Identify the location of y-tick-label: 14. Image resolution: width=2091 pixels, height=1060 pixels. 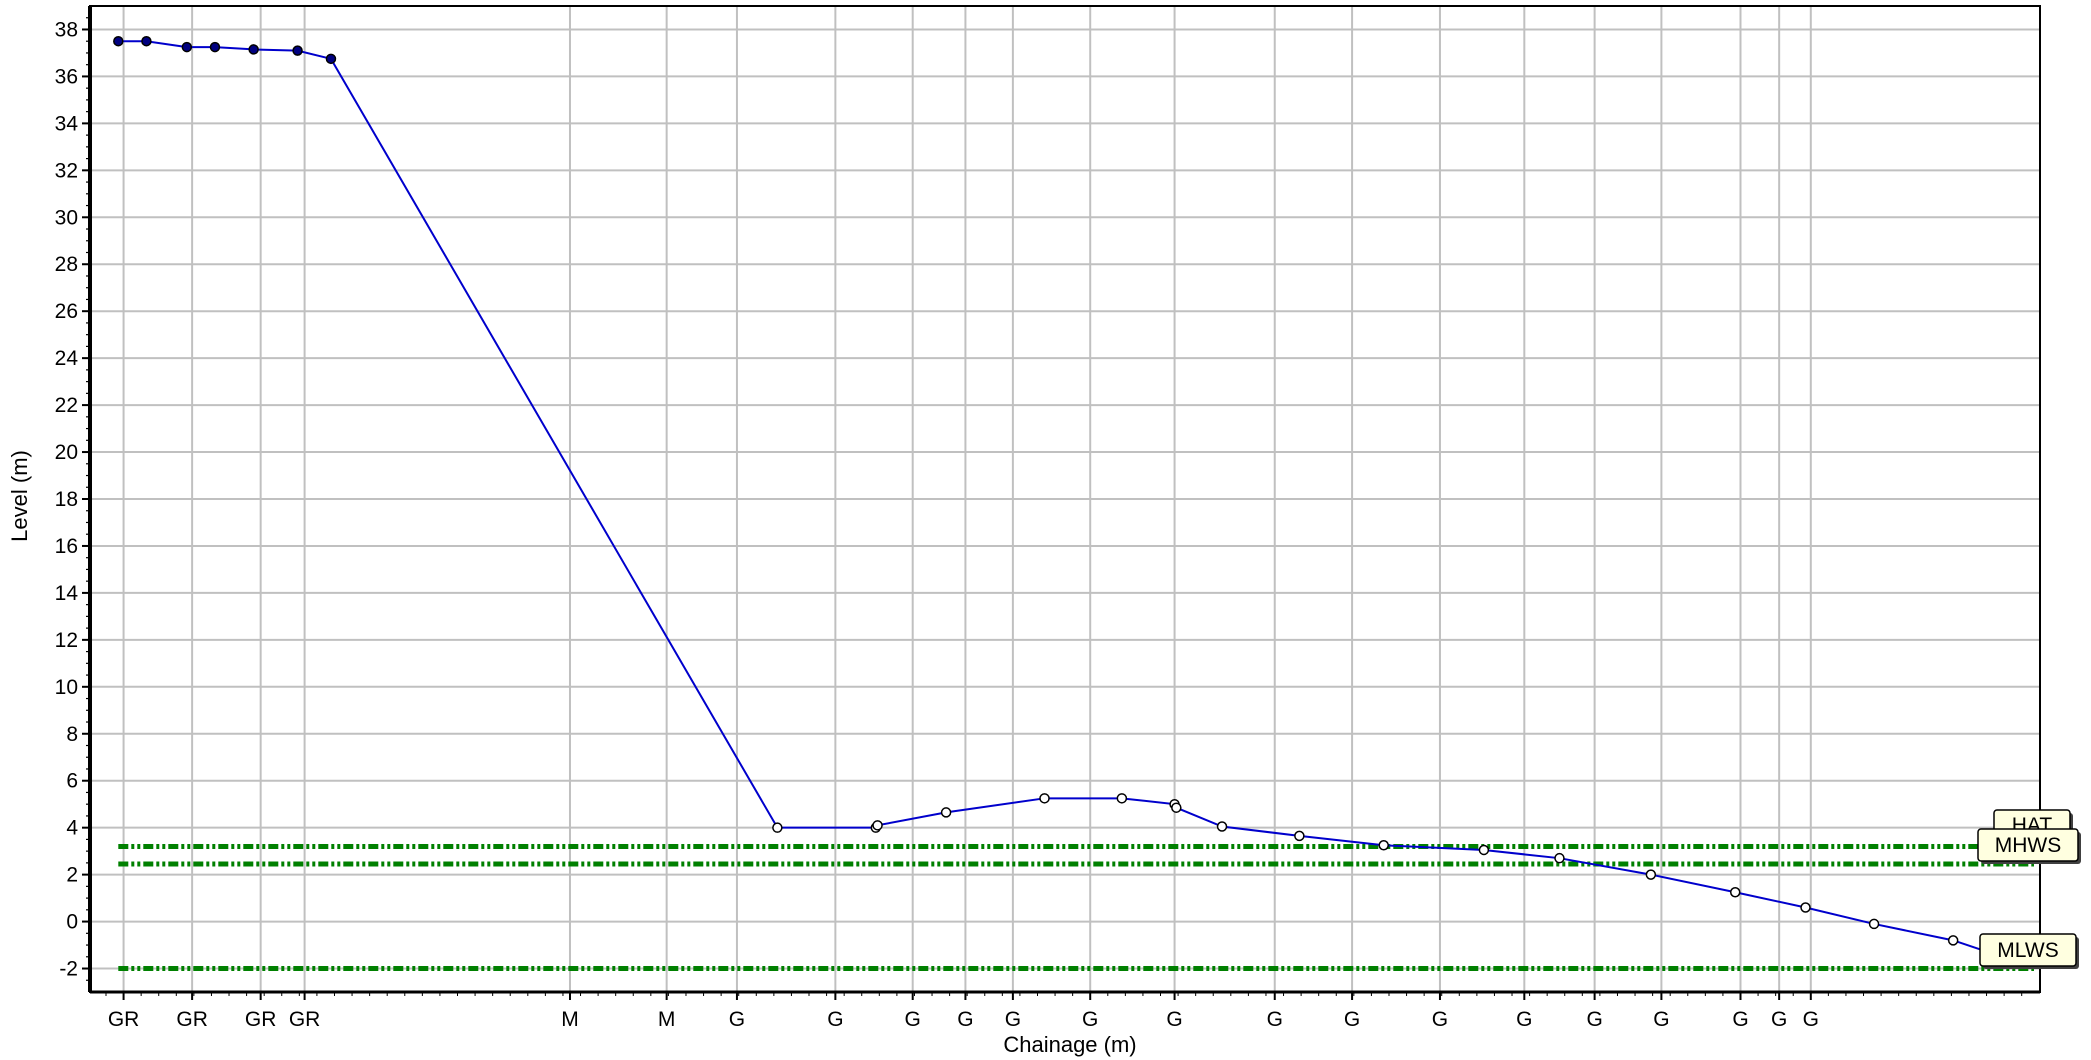
(67, 593).